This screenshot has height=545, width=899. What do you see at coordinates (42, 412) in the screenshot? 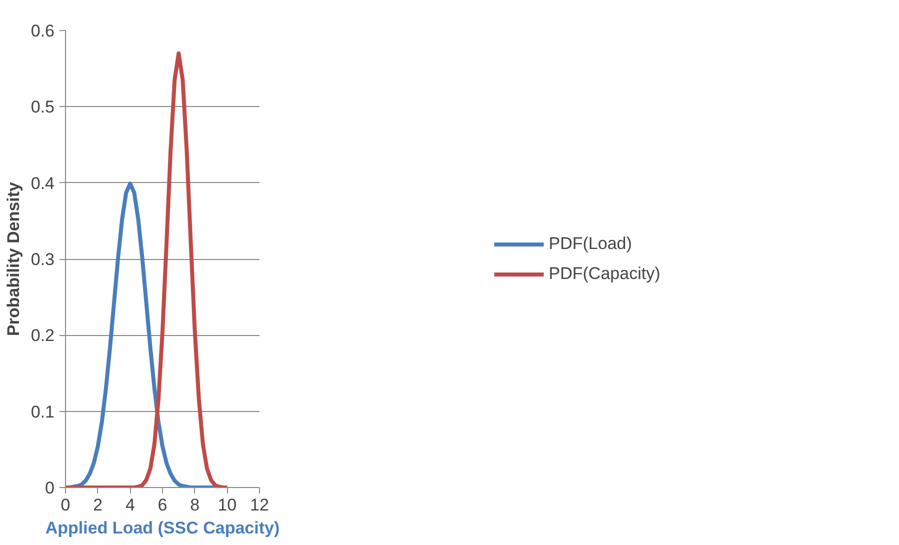
I see `y-tick-label: 0.1` at bounding box center [42, 412].